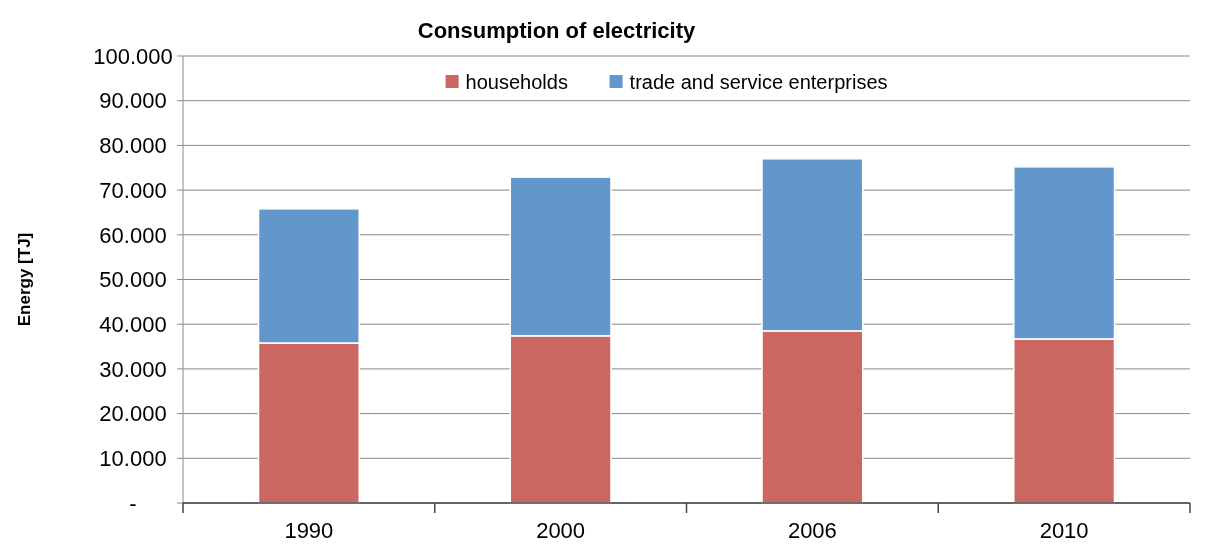 The height and width of the screenshot is (550, 1208). Describe the element at coordinates (309, 530) in the screenshot. I see `x-tick-label: 1990` at that location.